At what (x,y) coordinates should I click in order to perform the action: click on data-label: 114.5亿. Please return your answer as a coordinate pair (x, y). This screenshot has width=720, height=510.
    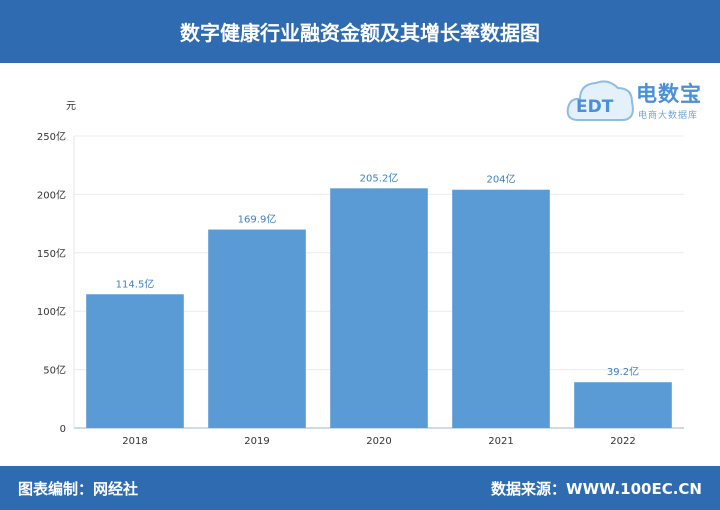
    Looking at the image, I should click on (135, 283).